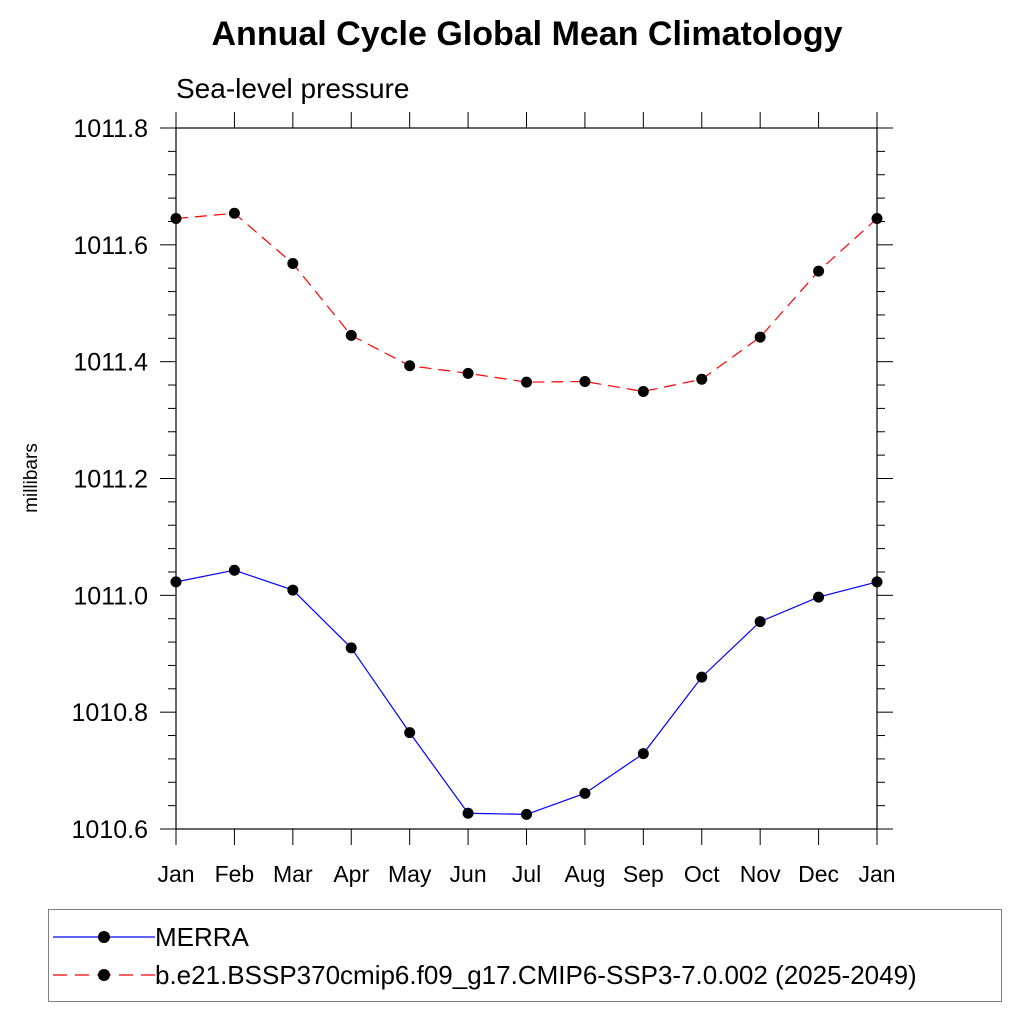 This screenshot has width=1024, height=1024. Describe the element at coordinates (293, 874) in the screenshot. I see `x-tick-label: Mar` at that location.